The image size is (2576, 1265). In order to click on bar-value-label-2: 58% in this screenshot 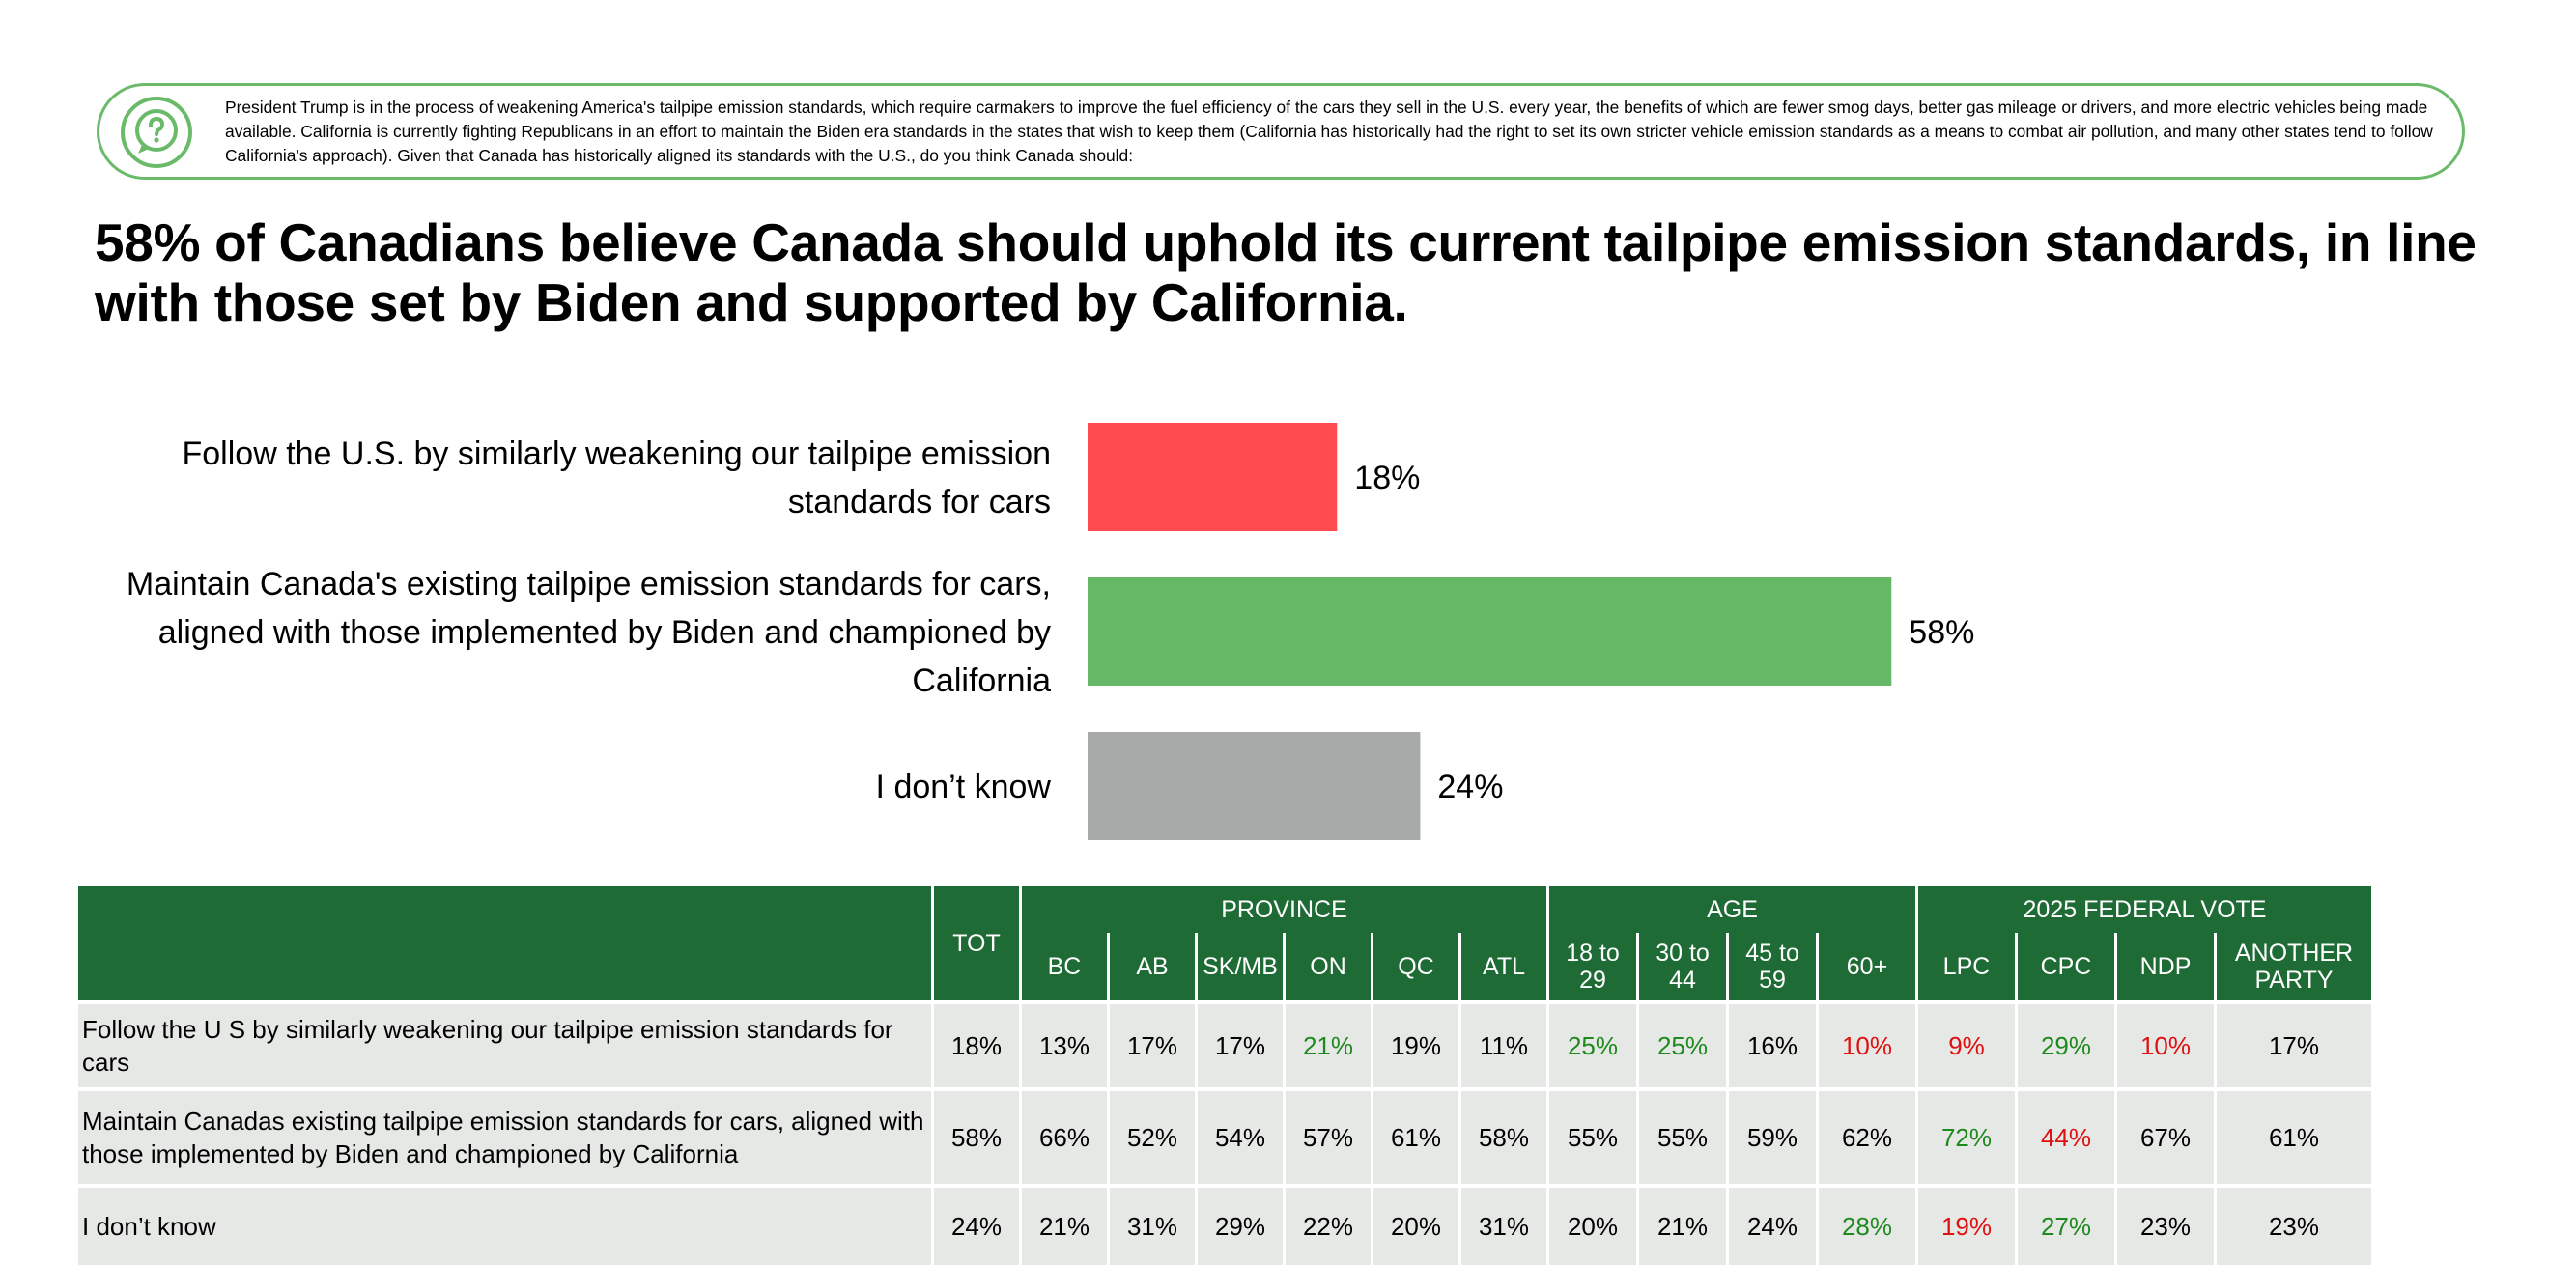, I will do `click(1941, 632)`.